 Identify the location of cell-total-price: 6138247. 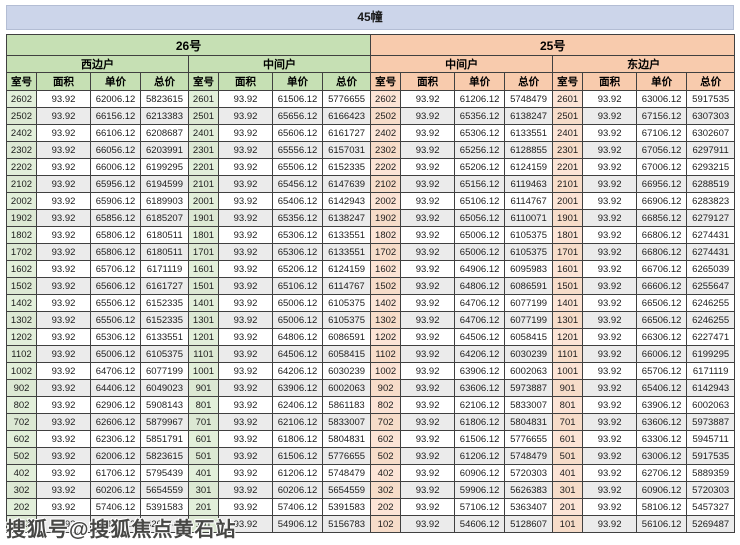
(346, 218).